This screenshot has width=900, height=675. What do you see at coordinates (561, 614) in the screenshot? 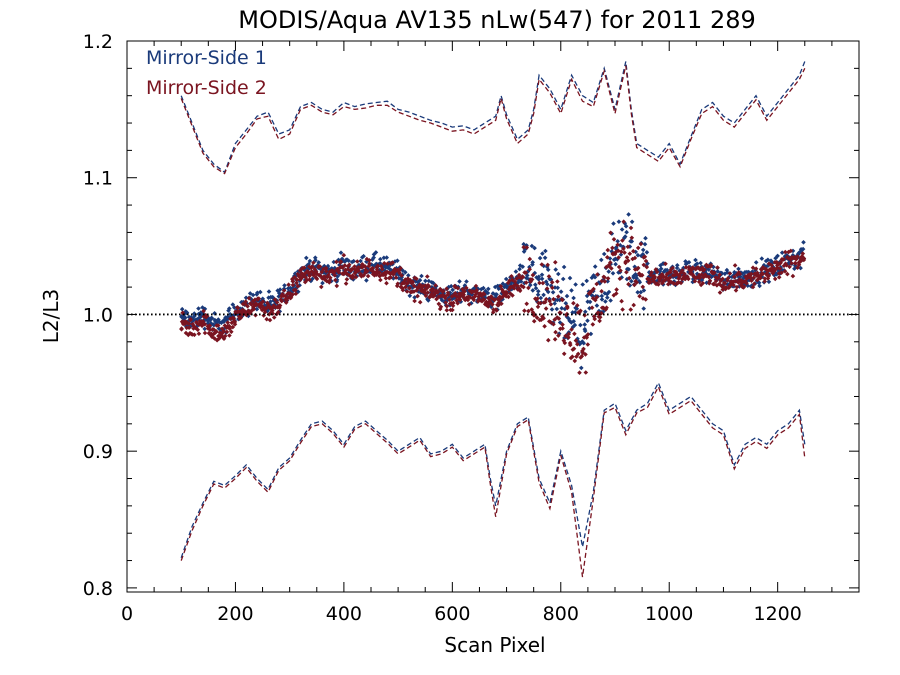
I see `x-tick-label: 800` at bounding box center [561, 614].